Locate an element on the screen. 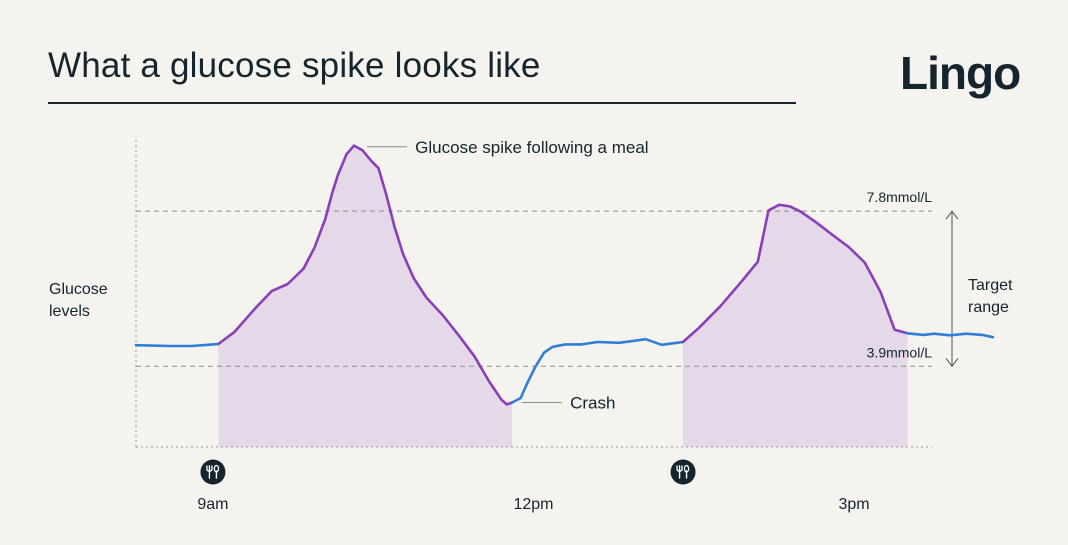 The image size is (1068, 545). x-tick-label-1: 12pm is located at coordinates (533, 504).